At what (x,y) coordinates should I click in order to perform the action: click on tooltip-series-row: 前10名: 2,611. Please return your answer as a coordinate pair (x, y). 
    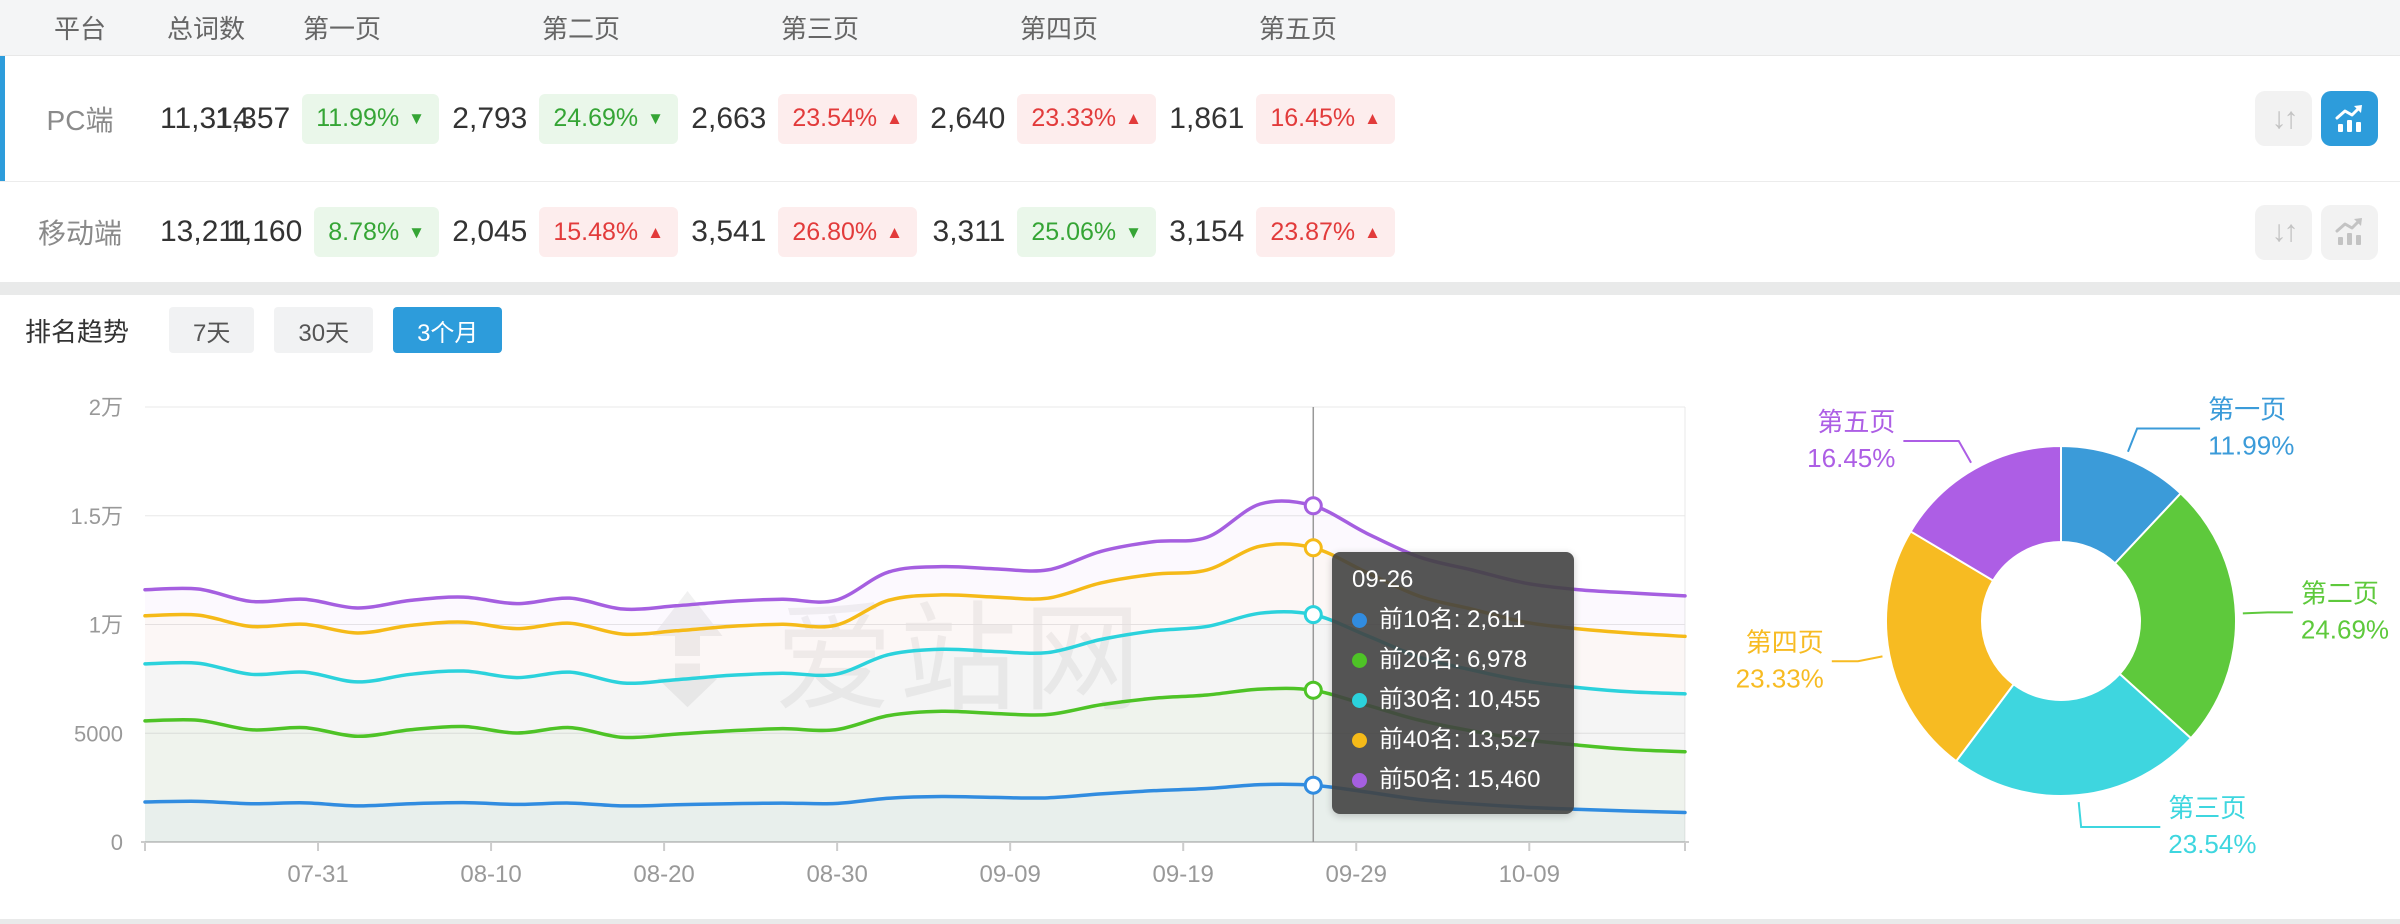
    Looking at the image, I should click on (1453, 620).